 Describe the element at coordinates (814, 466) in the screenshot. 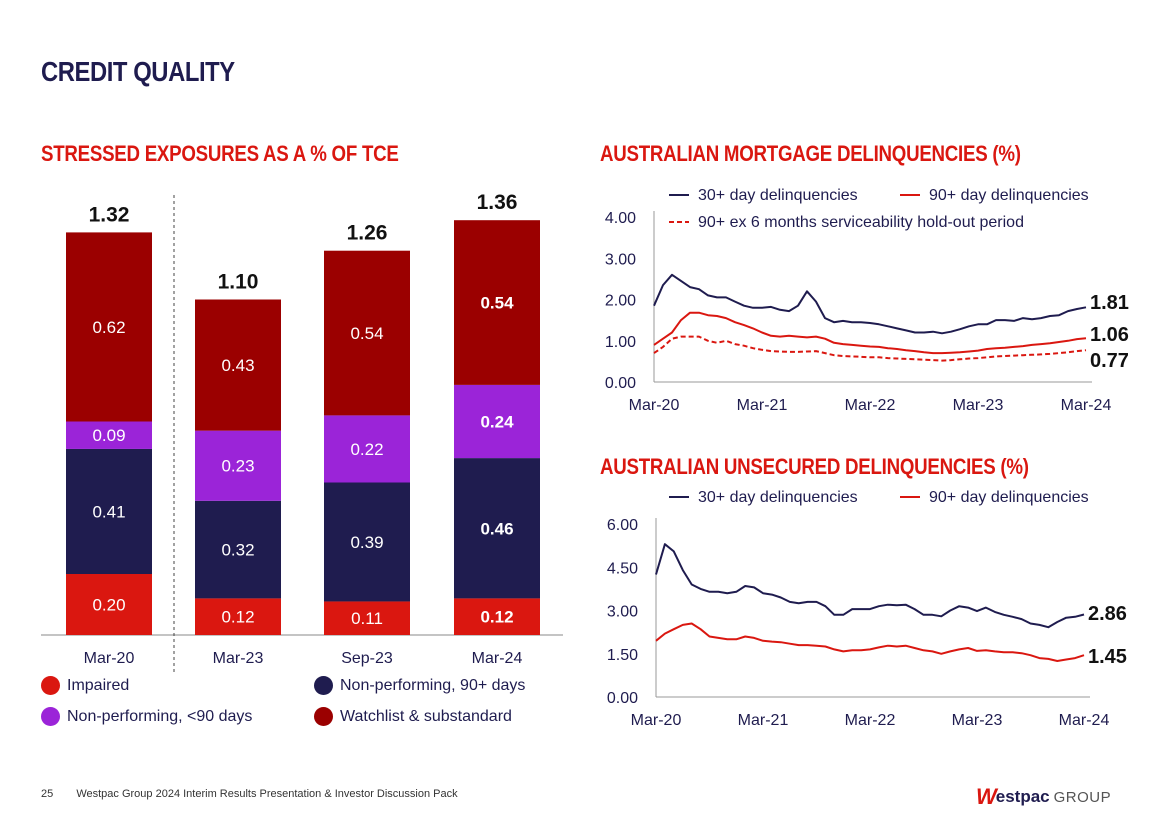

I see `unsecured-chart-title: AUSTRALIAN UNSECURED DELINQUENCIES (%)` at that location.